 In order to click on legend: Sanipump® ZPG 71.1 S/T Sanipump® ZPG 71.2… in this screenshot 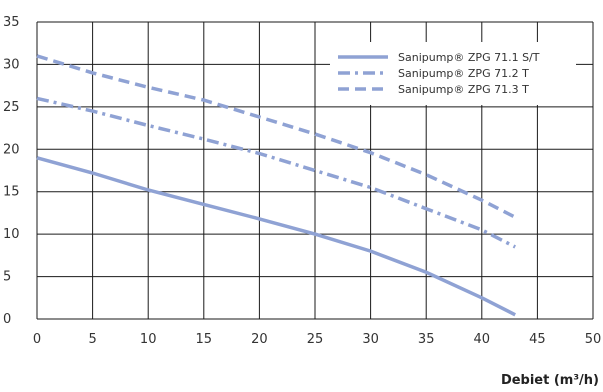, I will do `click(453, 73)`.